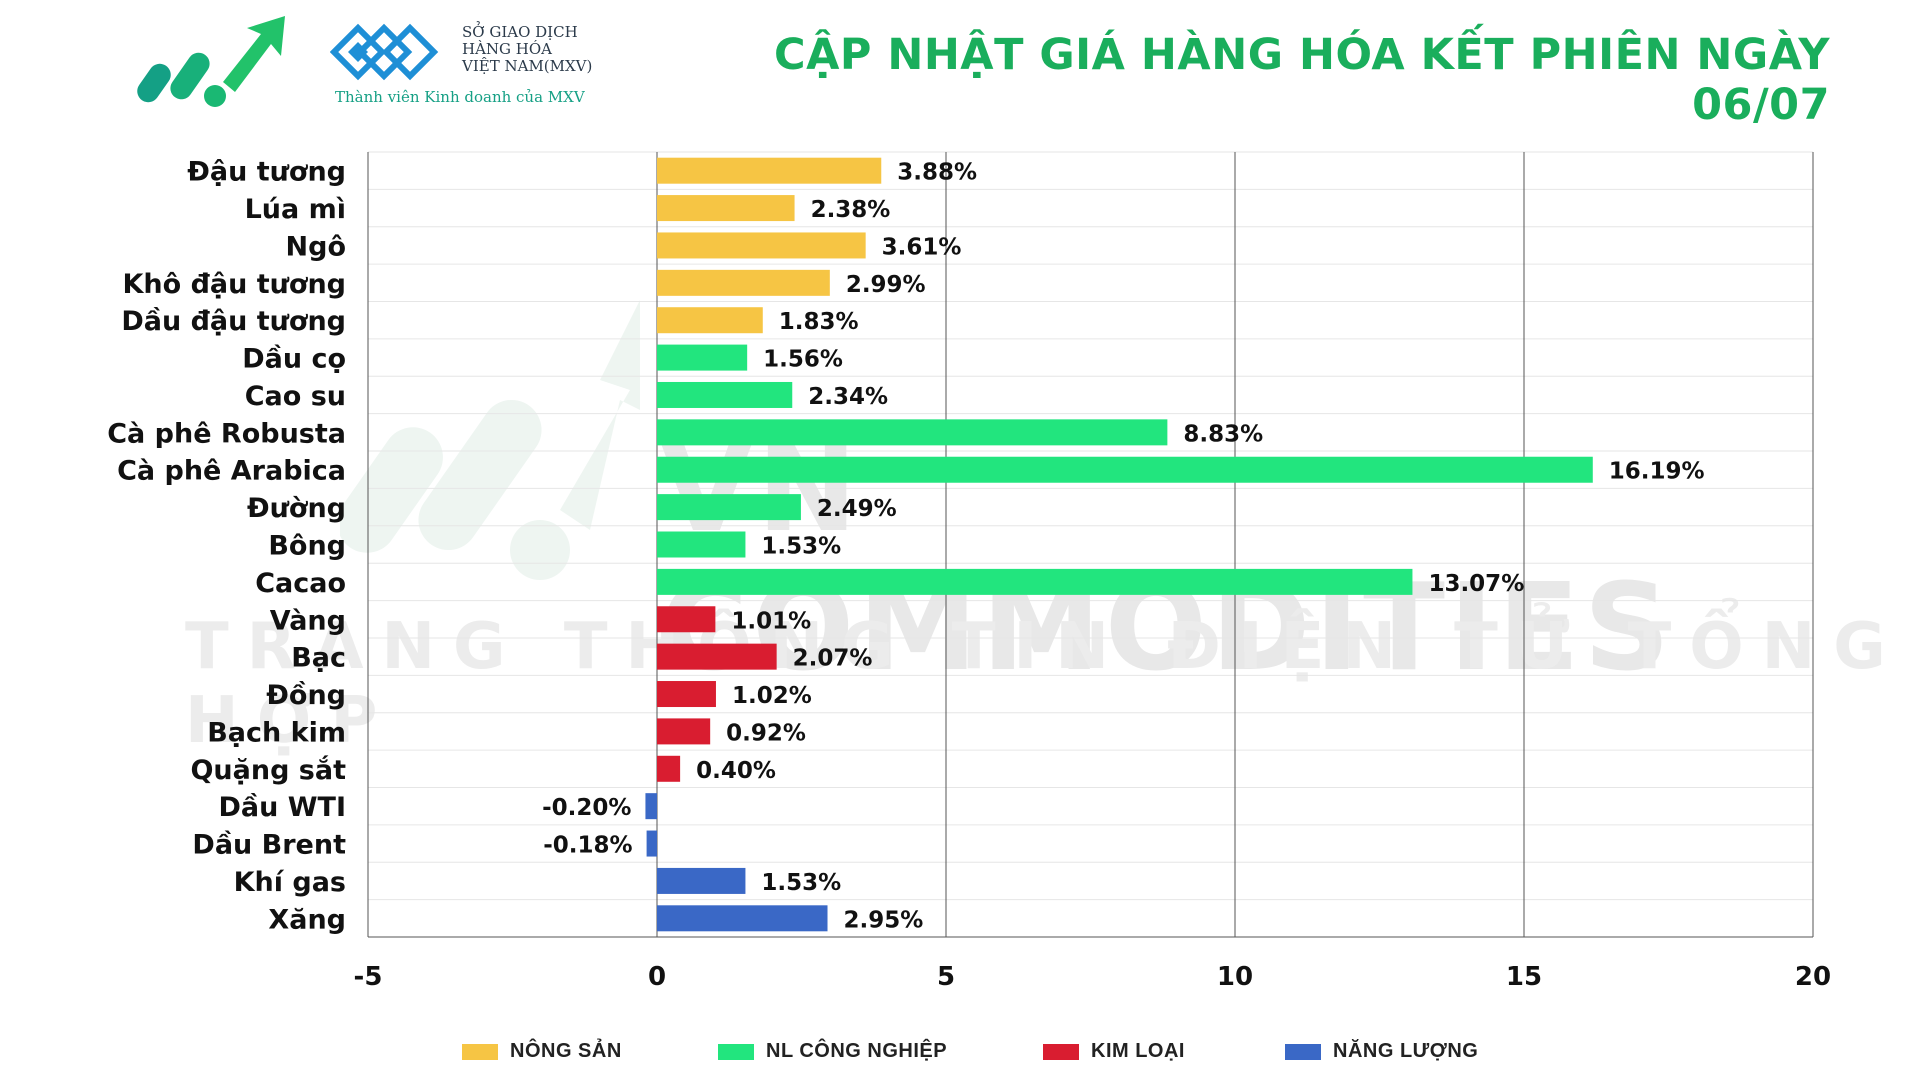 This screenshot has height=1080, width=1920. What do you see at coordinates (736, 771) in the screenshot?
I see `data-label: 0.40%` at bounding box center [736, 771].